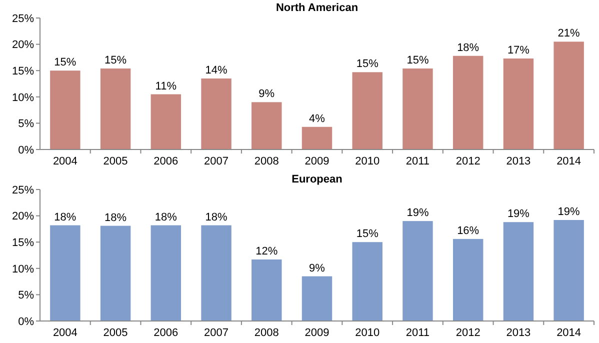 Image resolution: width=599 pixels, height=343 pixels. I want to click on data-label: 17%, so click(518, 50).